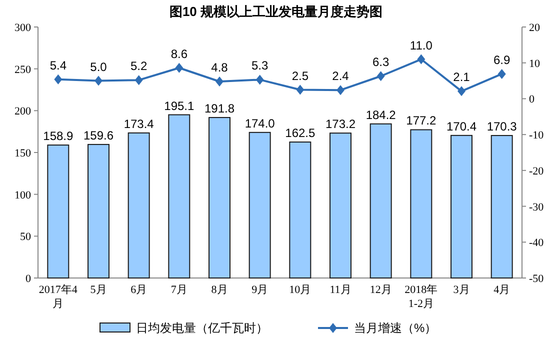 This screenshot has width=552, height=344. What do you see at coordinates (536, 207) in the screenshot?
I see `y2-tick-label: -30` at bounding box center [536, 207].